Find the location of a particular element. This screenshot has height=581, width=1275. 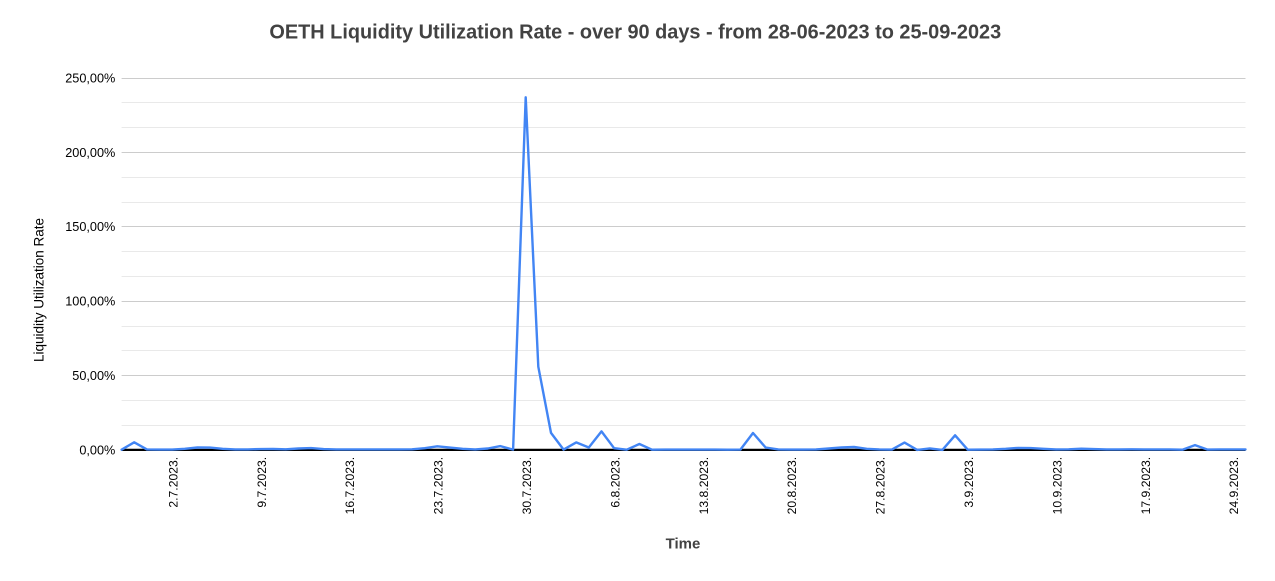

svg-text: 150,00% is located at coordinates (90, 227).